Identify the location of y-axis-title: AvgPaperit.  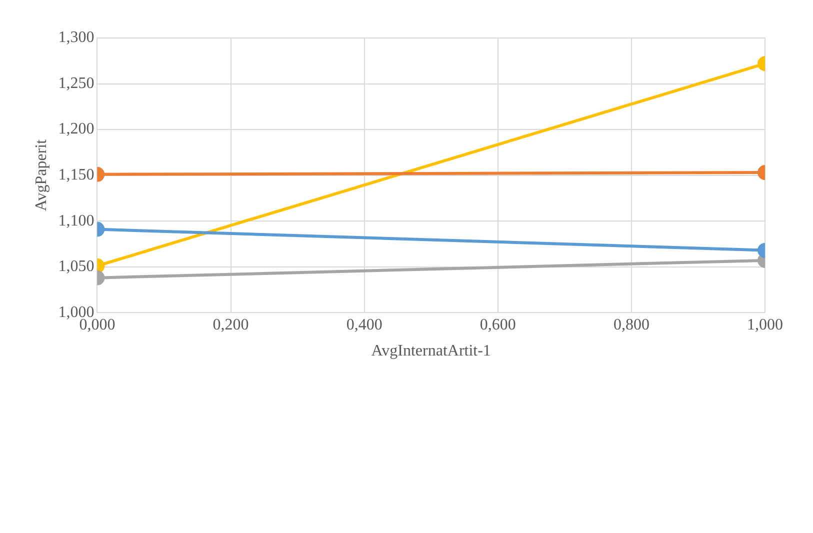
(41, 175).